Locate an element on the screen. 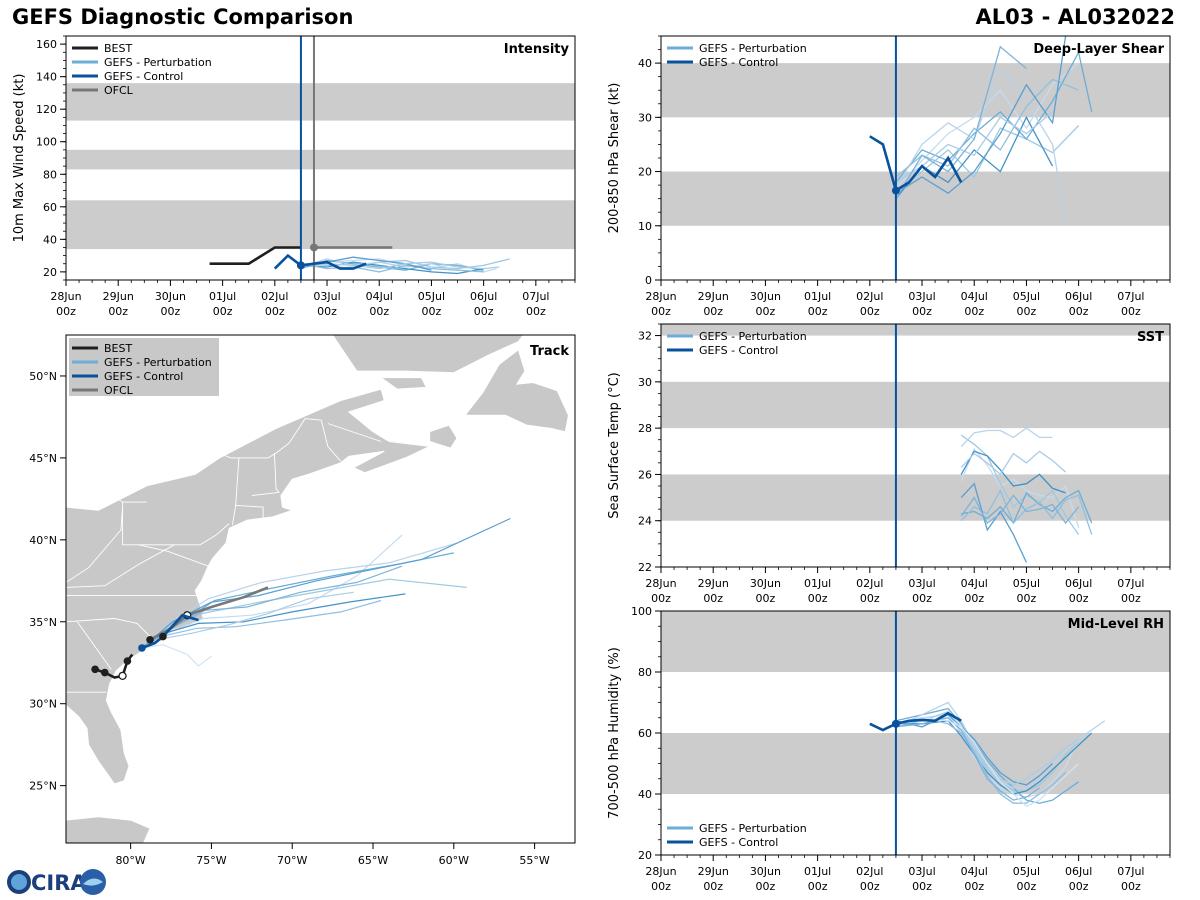 The width and height of the screenshot is (1200, 900). plot-frame is located at coordinates (915, 733).